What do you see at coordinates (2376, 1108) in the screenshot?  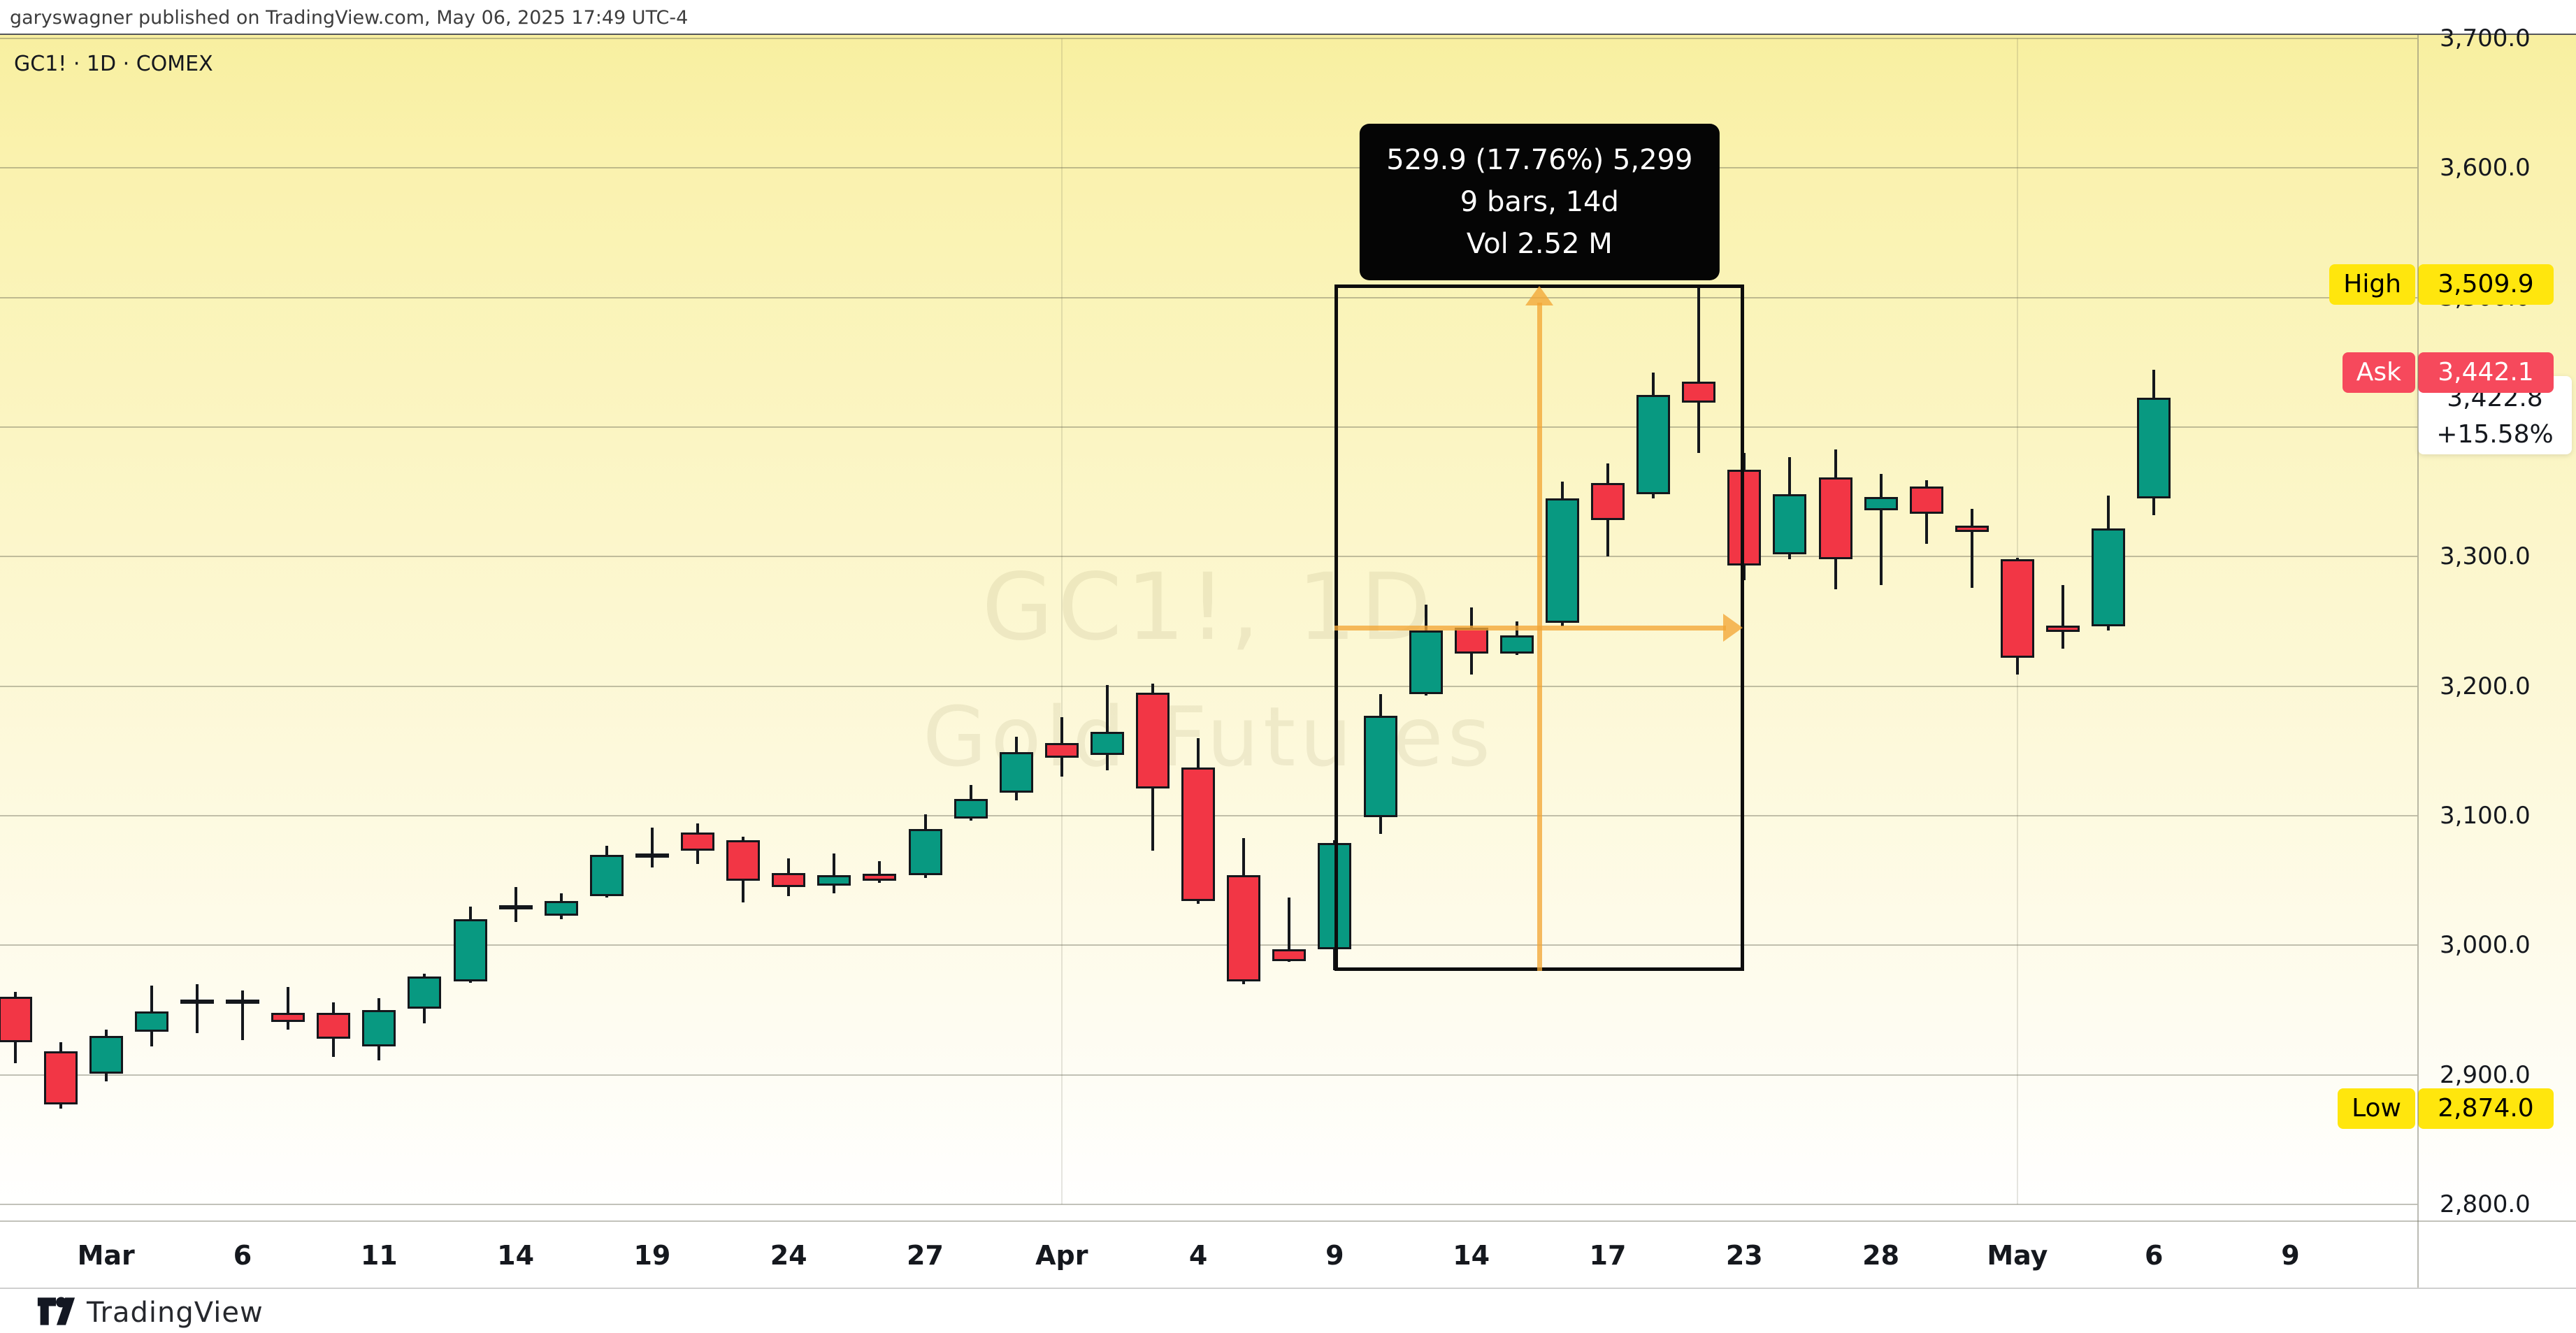 I see `low-badge-label: Low` at bounding box center [2376, 1108].